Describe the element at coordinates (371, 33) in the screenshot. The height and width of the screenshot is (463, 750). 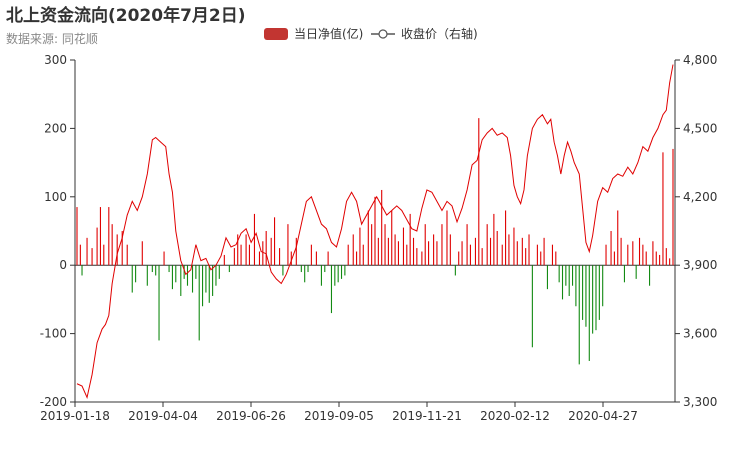
I see `legend: 当日净值(亿) 收盘价（右轴)` at that location.